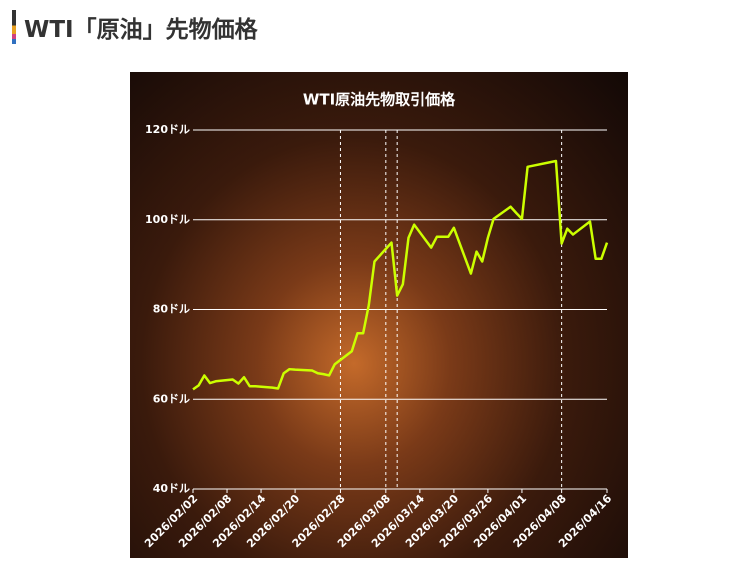  What do you see at coordinates (141, 30) in the screenshot?
I see `page-title: WTI「原油」先物価格` at bounding box center [141, 30].